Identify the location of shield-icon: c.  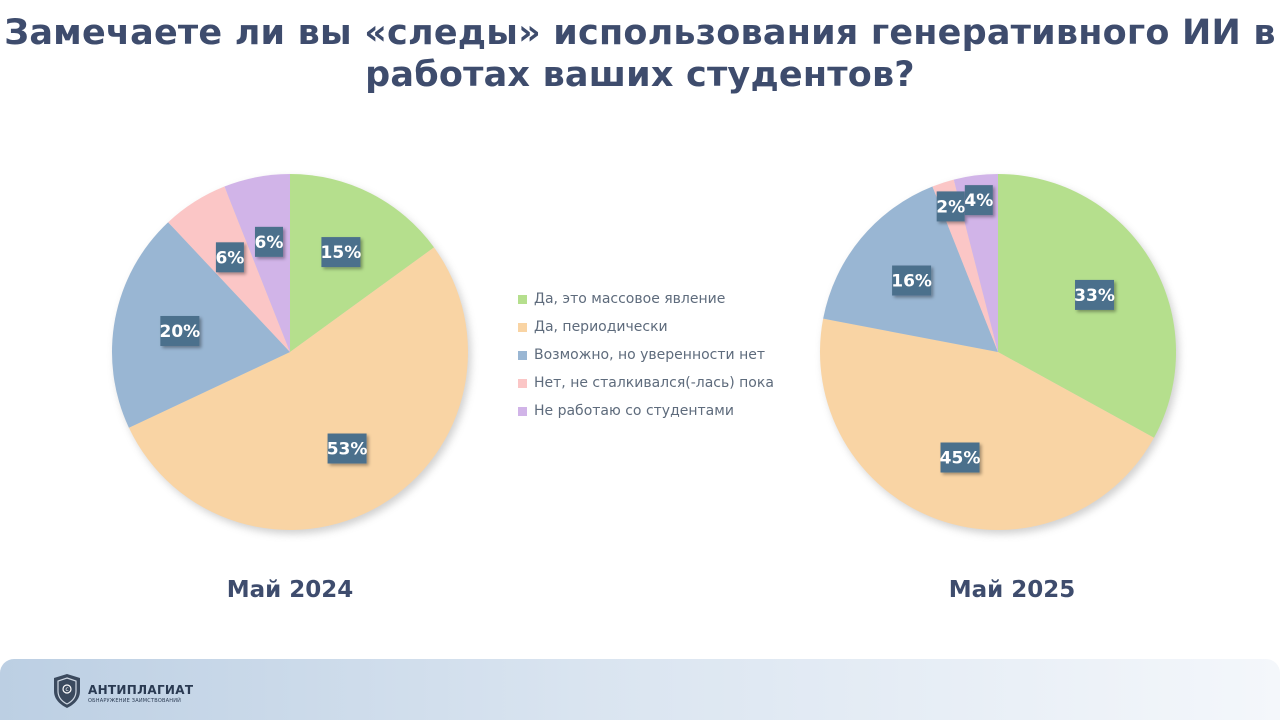
(67, 693).